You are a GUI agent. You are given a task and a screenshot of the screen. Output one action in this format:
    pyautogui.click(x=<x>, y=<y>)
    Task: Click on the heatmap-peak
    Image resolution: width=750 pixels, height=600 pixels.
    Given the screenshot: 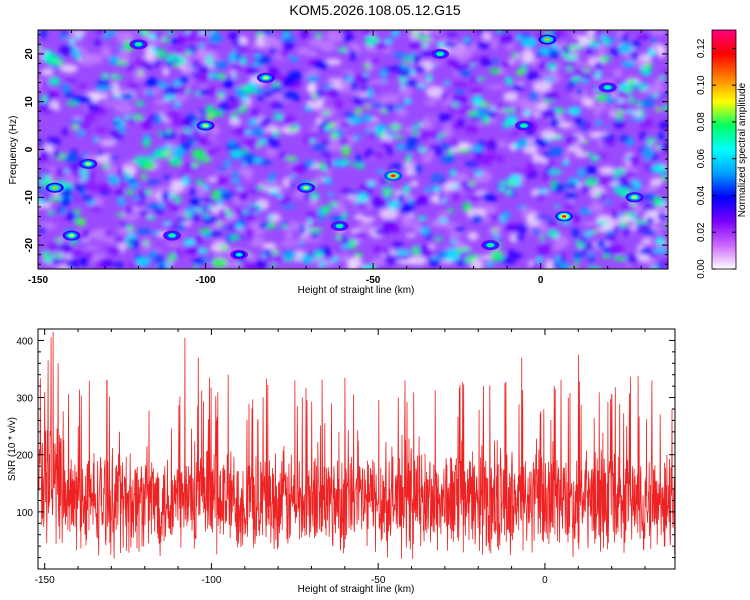 What is the action you would take?
    pyautogui.click(x=547, y=39)
    